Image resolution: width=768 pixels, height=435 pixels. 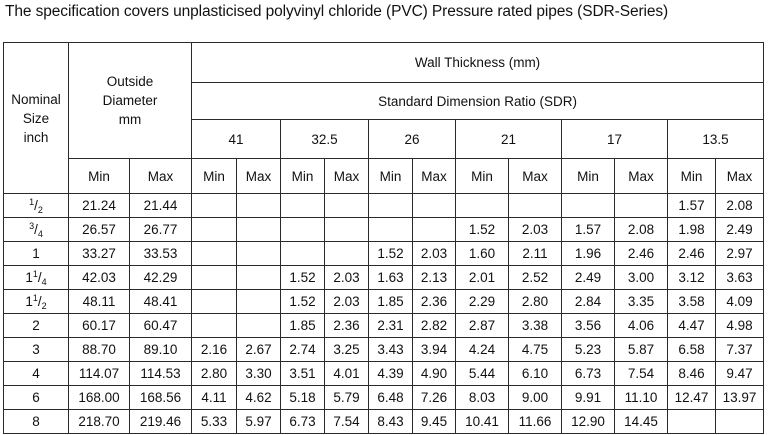 I want to click on od-max-cell: 42.29, so click(x=160, y=277).